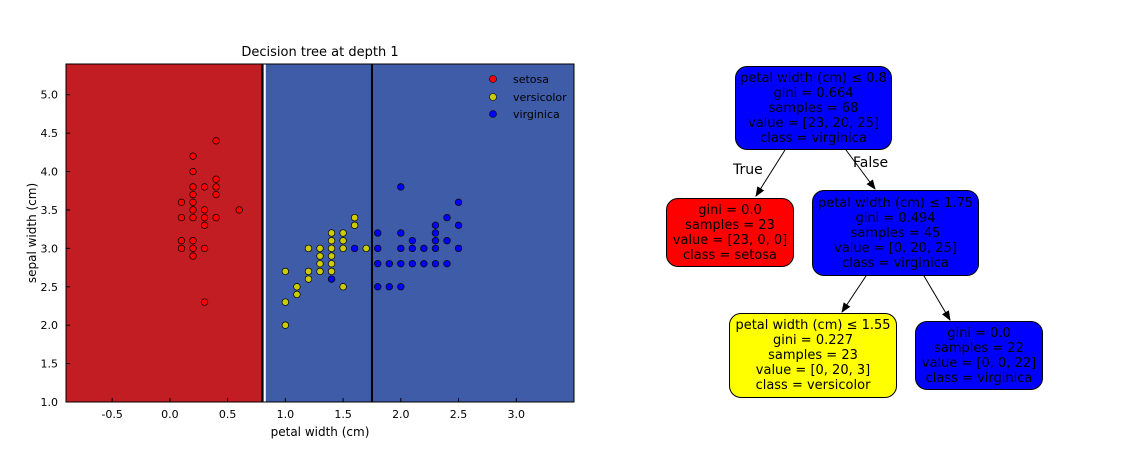  I want to click on threshold-lines, so click(317, 233).